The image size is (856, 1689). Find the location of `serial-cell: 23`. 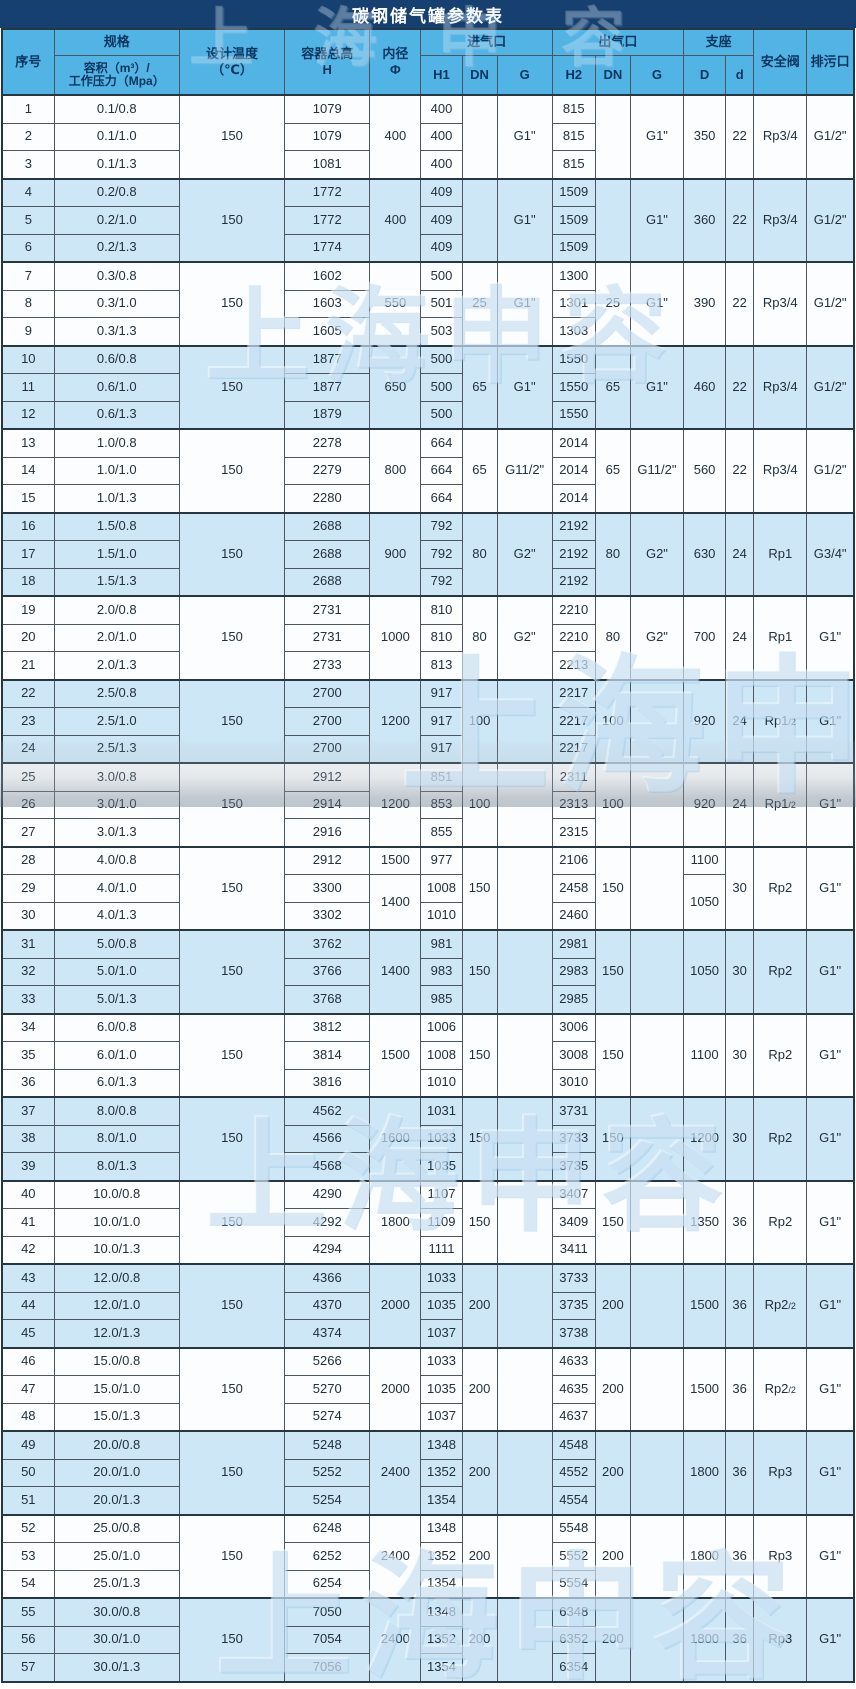

serial-cell: 23 is located at coordinates (28, 721).